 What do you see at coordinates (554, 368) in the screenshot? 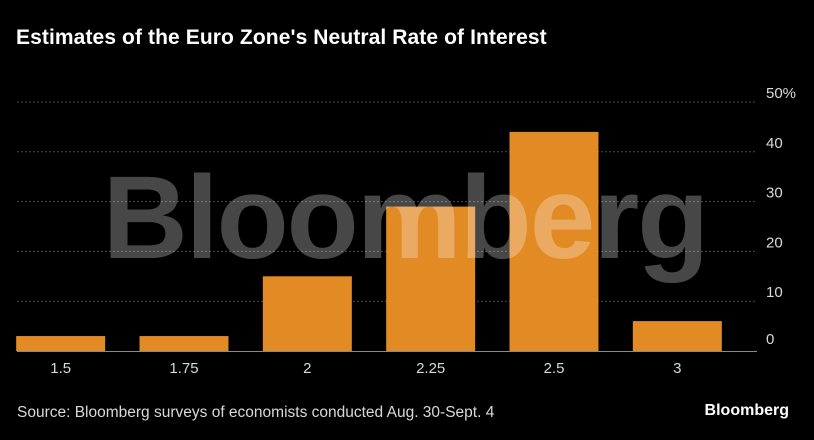
I see `x-tick-label: 2.5` at bounding box center [554, 368].